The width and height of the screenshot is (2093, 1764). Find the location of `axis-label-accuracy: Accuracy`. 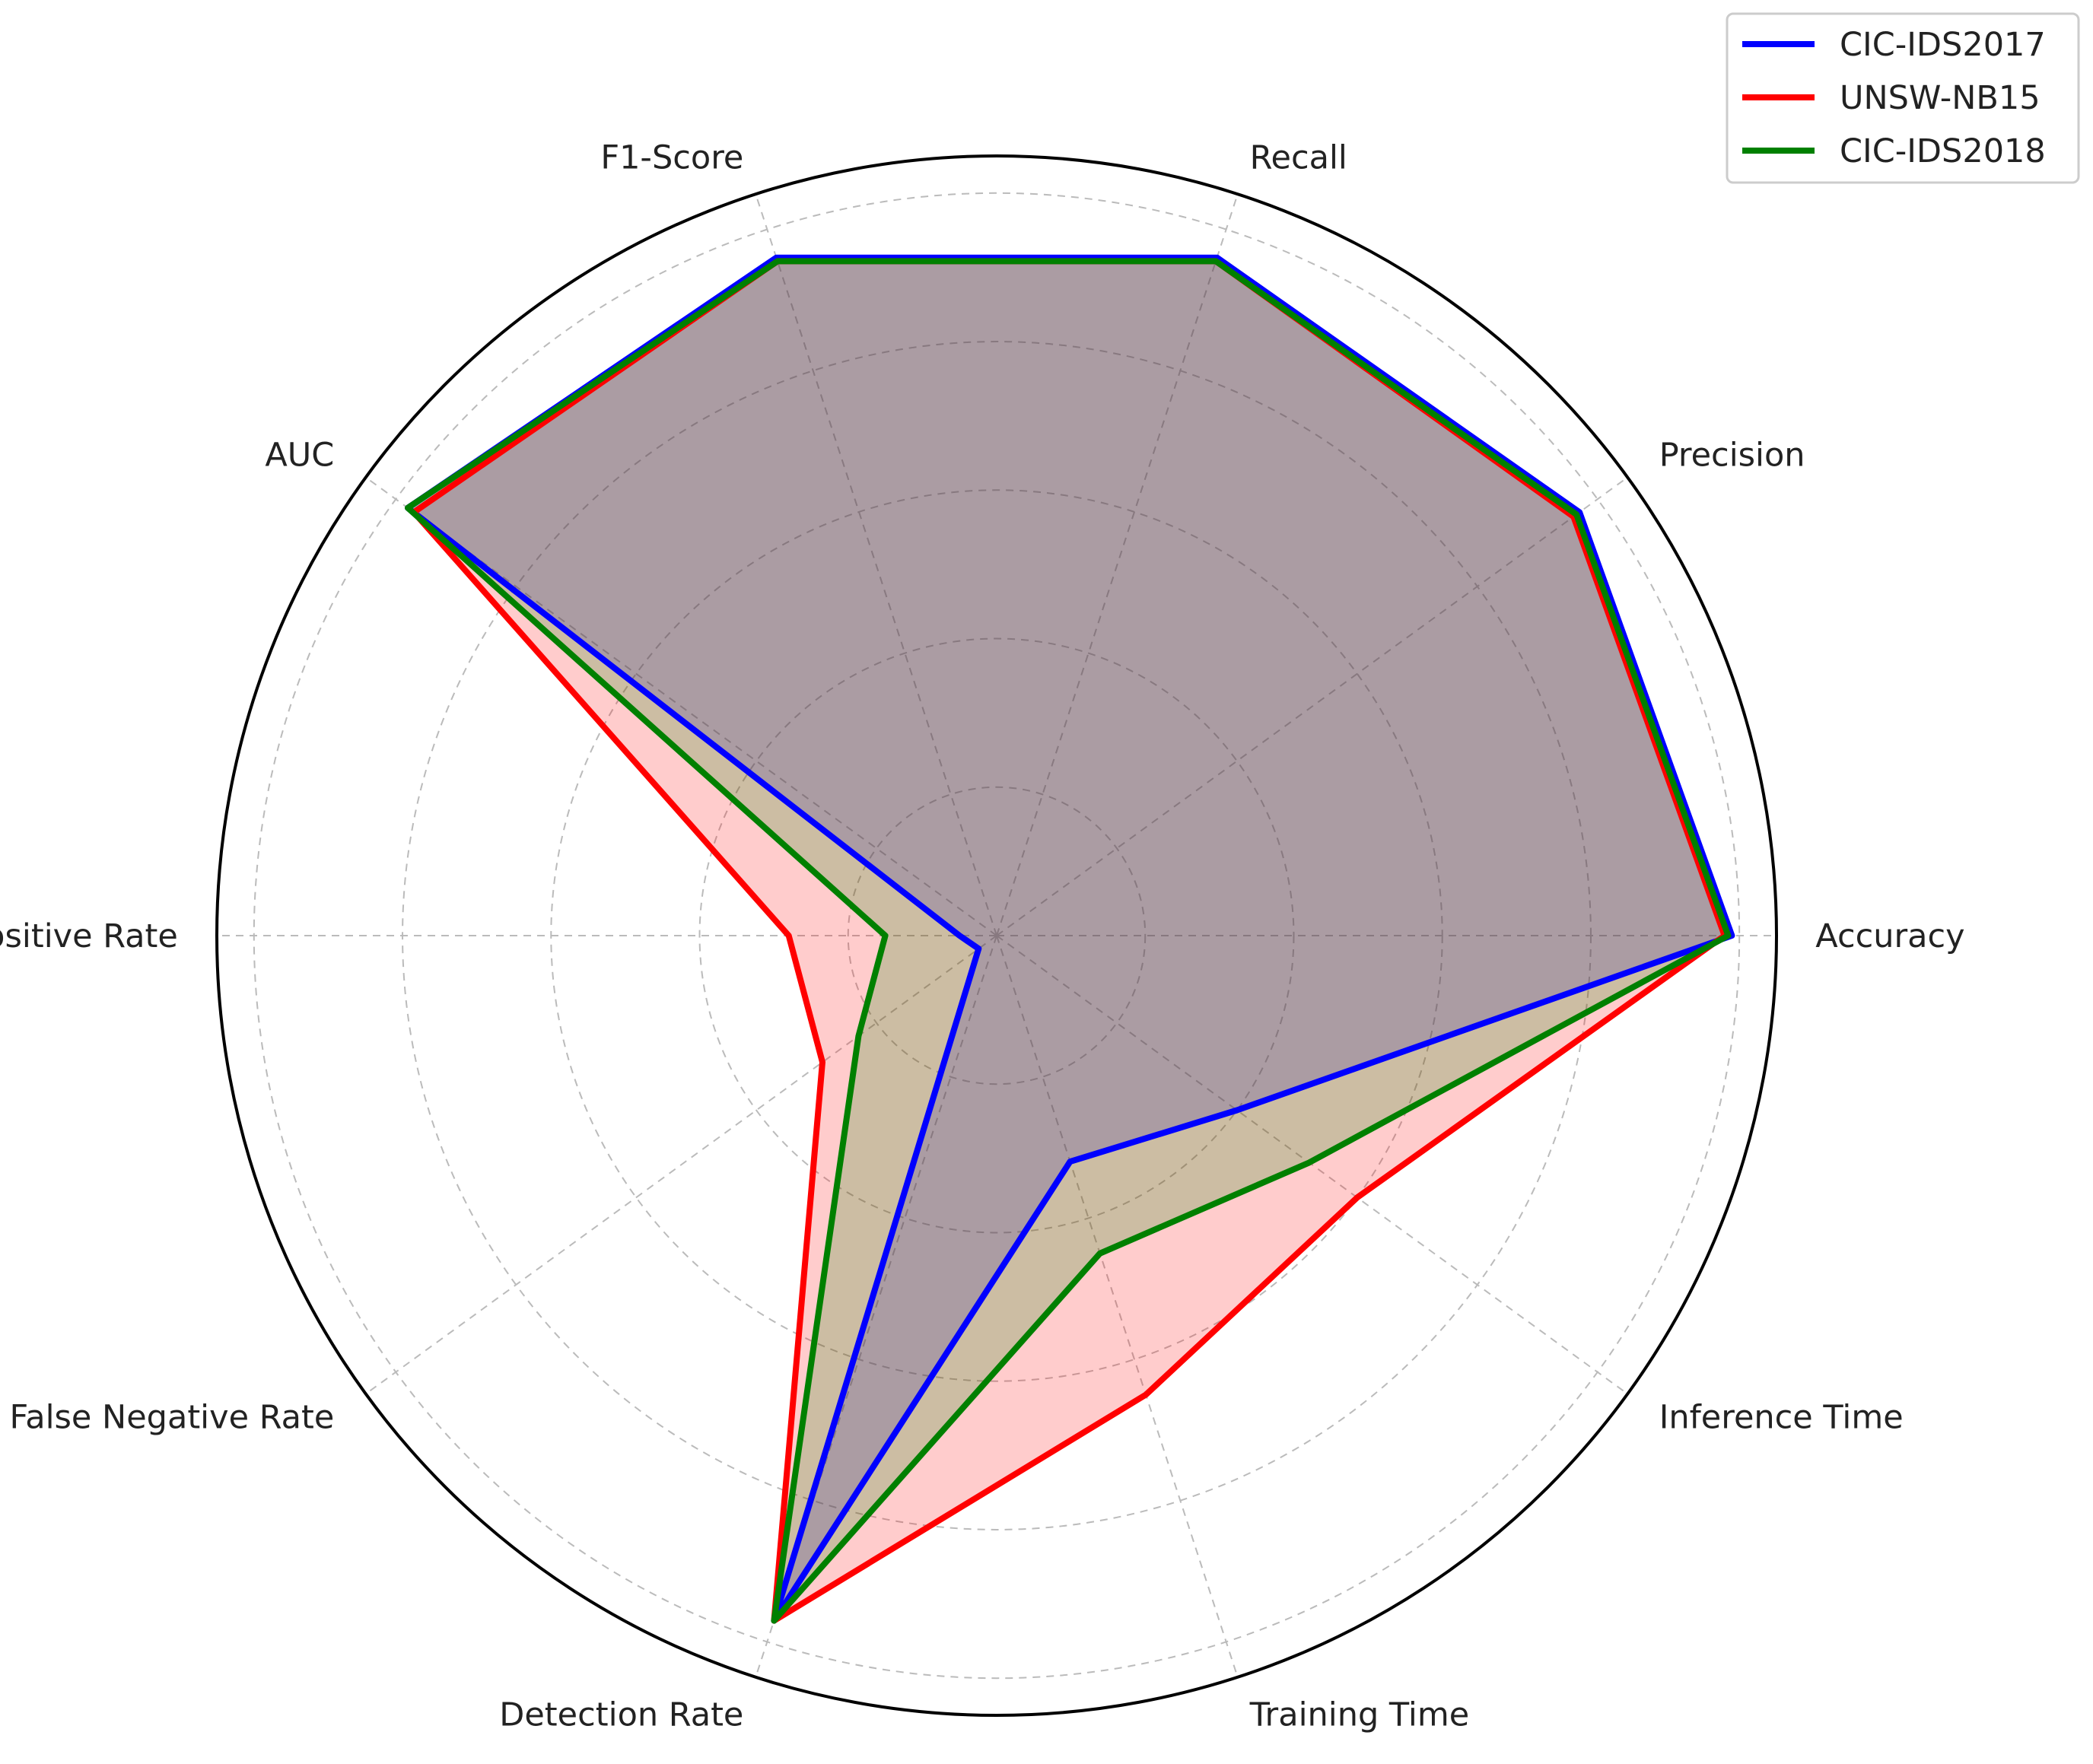

axis-label-accuracy: Accuracy is located at coordinates (1889, 936).